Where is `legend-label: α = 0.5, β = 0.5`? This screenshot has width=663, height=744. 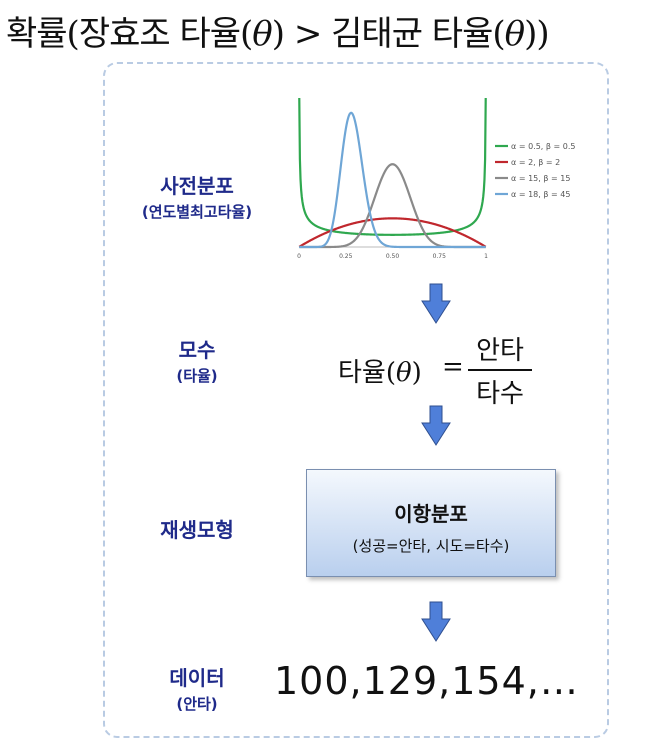 legend-label: α = 0.5, β = 0.5 is located at coordinates (543, 146).